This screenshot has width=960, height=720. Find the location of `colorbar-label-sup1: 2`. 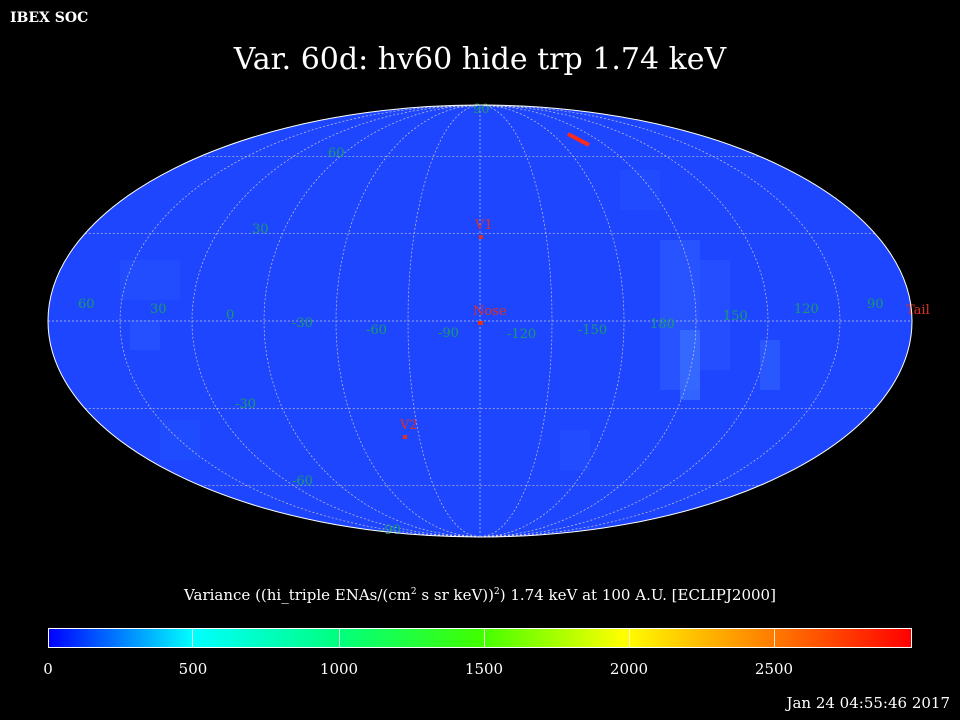

colorbar-label-sup1: 2 is located at coordinates (413, 592).